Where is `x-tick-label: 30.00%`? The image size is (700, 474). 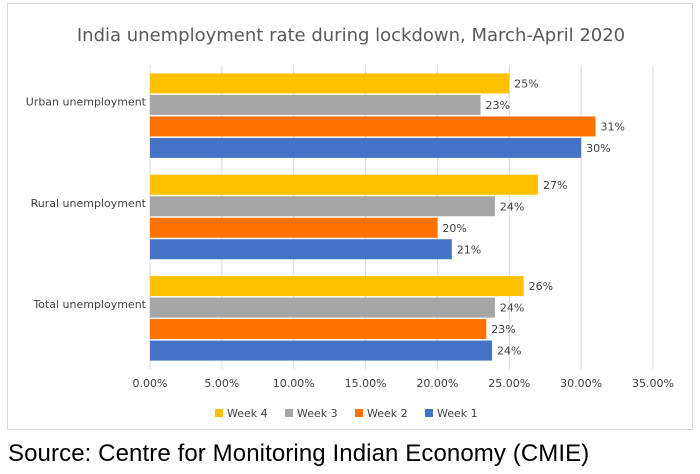 x-tick-label: 30.00% is located at coordinates (581, 383).